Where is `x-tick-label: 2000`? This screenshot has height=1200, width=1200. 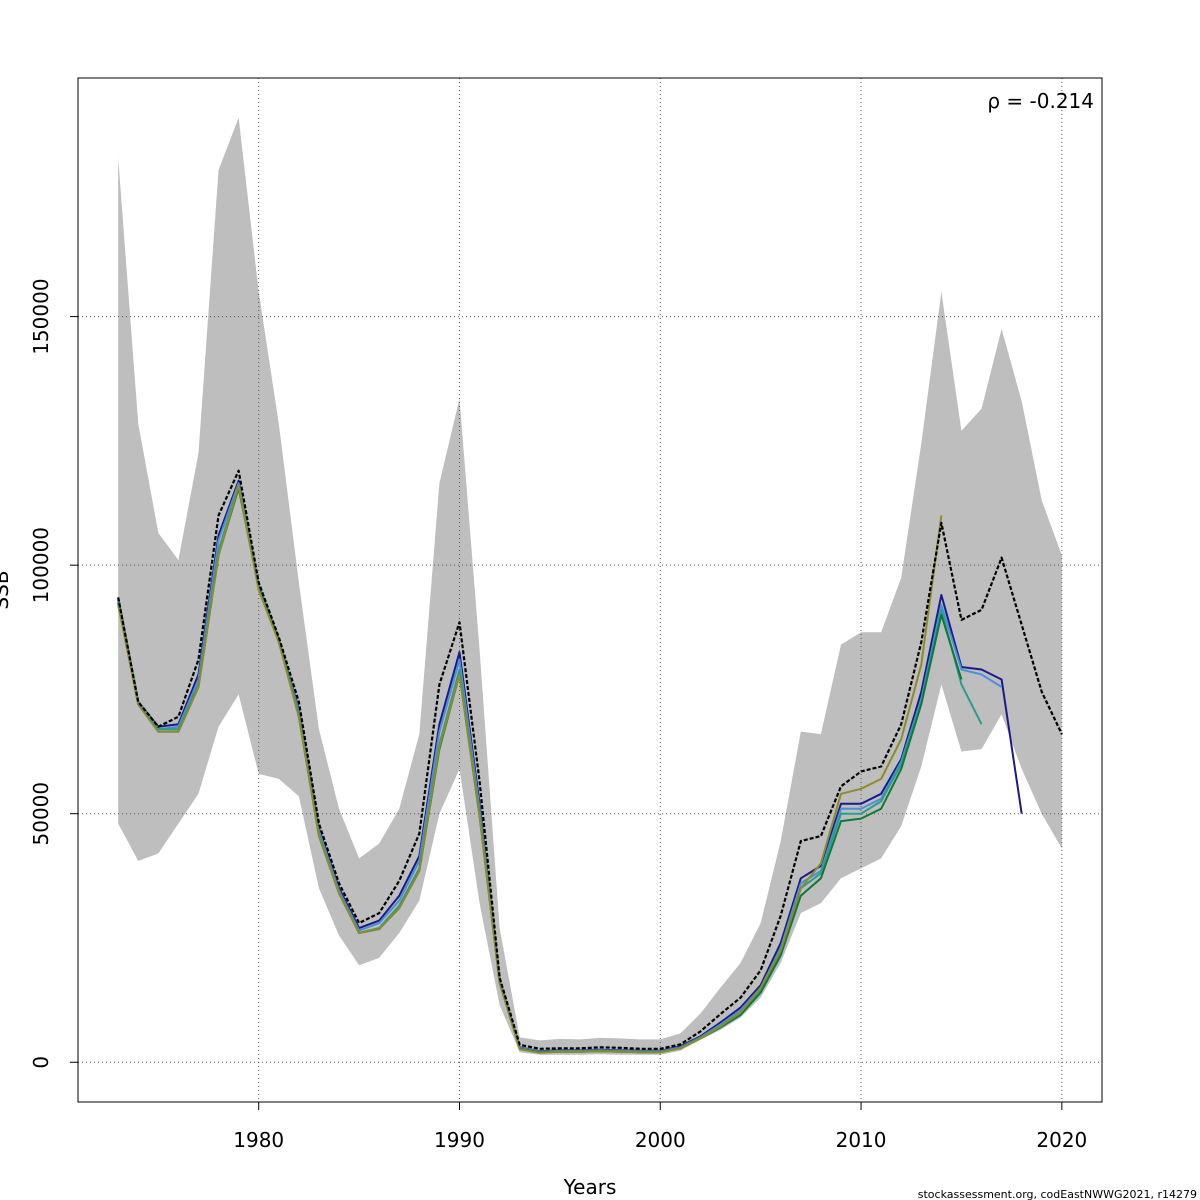
x-tick-label: 2000 is located at coordinates (660, 1140).